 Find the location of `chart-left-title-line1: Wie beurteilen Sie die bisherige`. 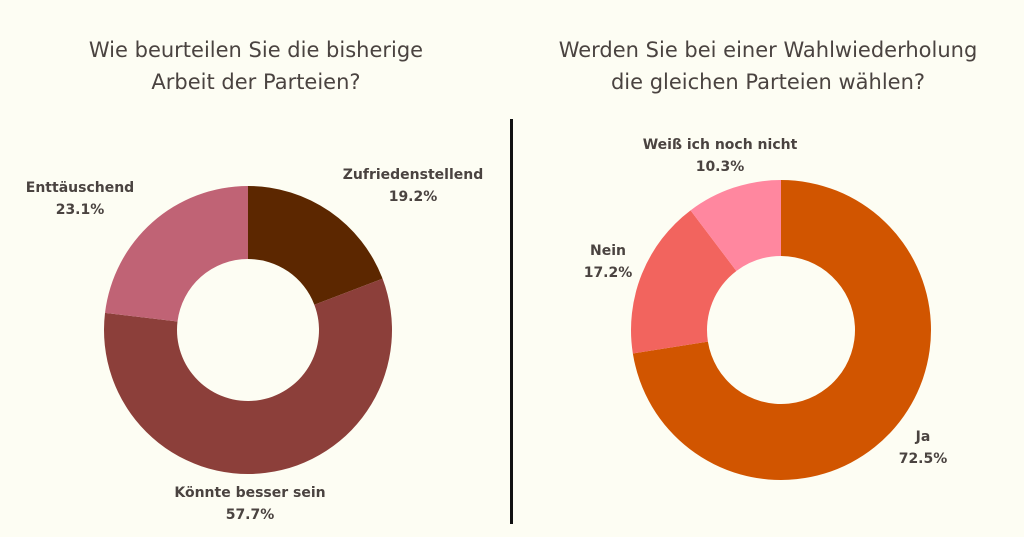

chart-left-title-line1: Wie beurteilen Sie die bisherige is located at coordinates (256, 50).